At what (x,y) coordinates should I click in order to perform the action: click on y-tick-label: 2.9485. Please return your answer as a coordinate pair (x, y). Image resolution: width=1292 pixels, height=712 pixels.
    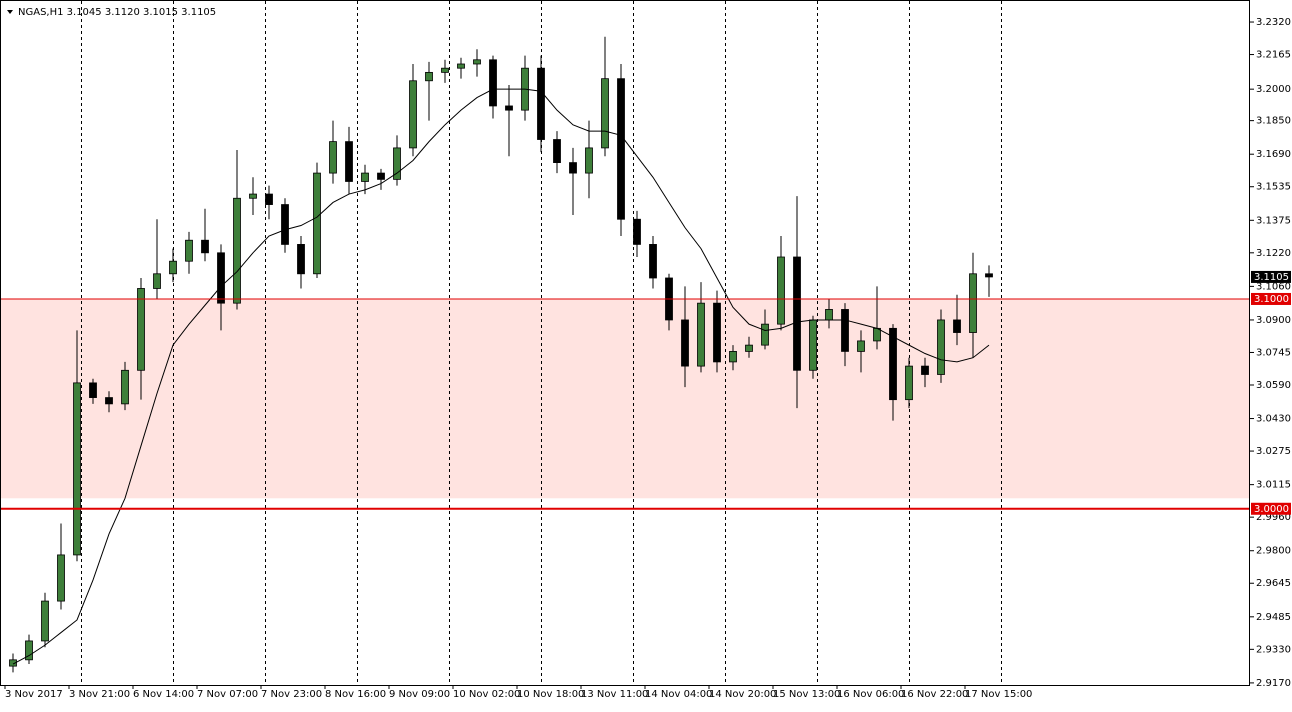
    Looking at the image, I should click on (1273, 617).